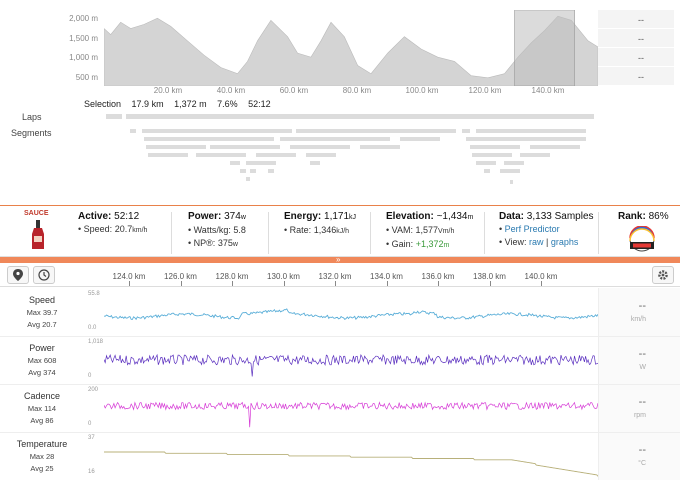 The height and width of the screenshot is (482, 680). Describe the element at coordinates (232, 276) in the screenshot. I see `graphs-x-tick: 128.0 km` at that location.